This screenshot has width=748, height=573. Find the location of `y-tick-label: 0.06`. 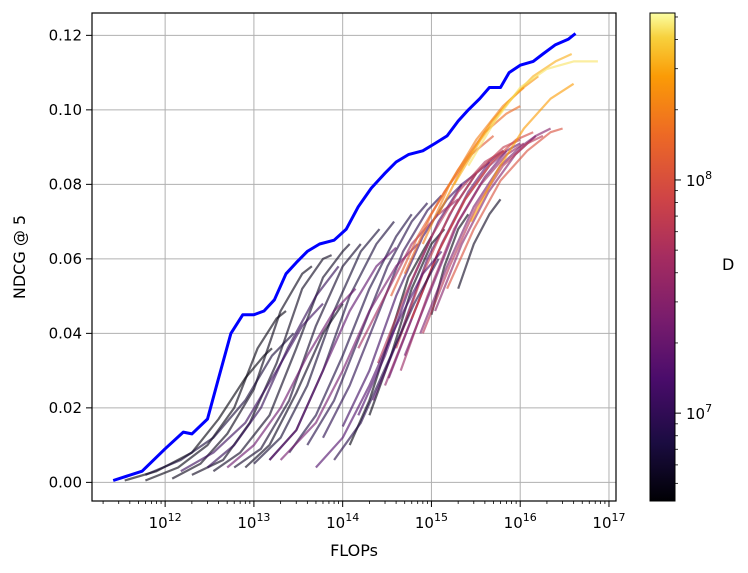

y-tick-label: 0.06 is located at coordinates (65, 259).